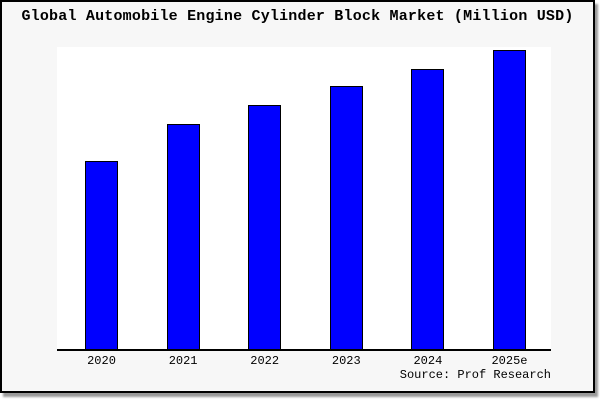  Describe the element at coordinates (101, 361) in the screenshot. I see `x-tick-label-2020: 2020` at that location.